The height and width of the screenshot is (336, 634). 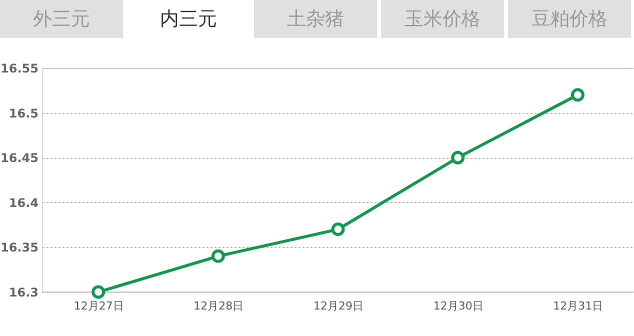 I want to click on y-tick-label: 16.3, so click(x=23, y=293).